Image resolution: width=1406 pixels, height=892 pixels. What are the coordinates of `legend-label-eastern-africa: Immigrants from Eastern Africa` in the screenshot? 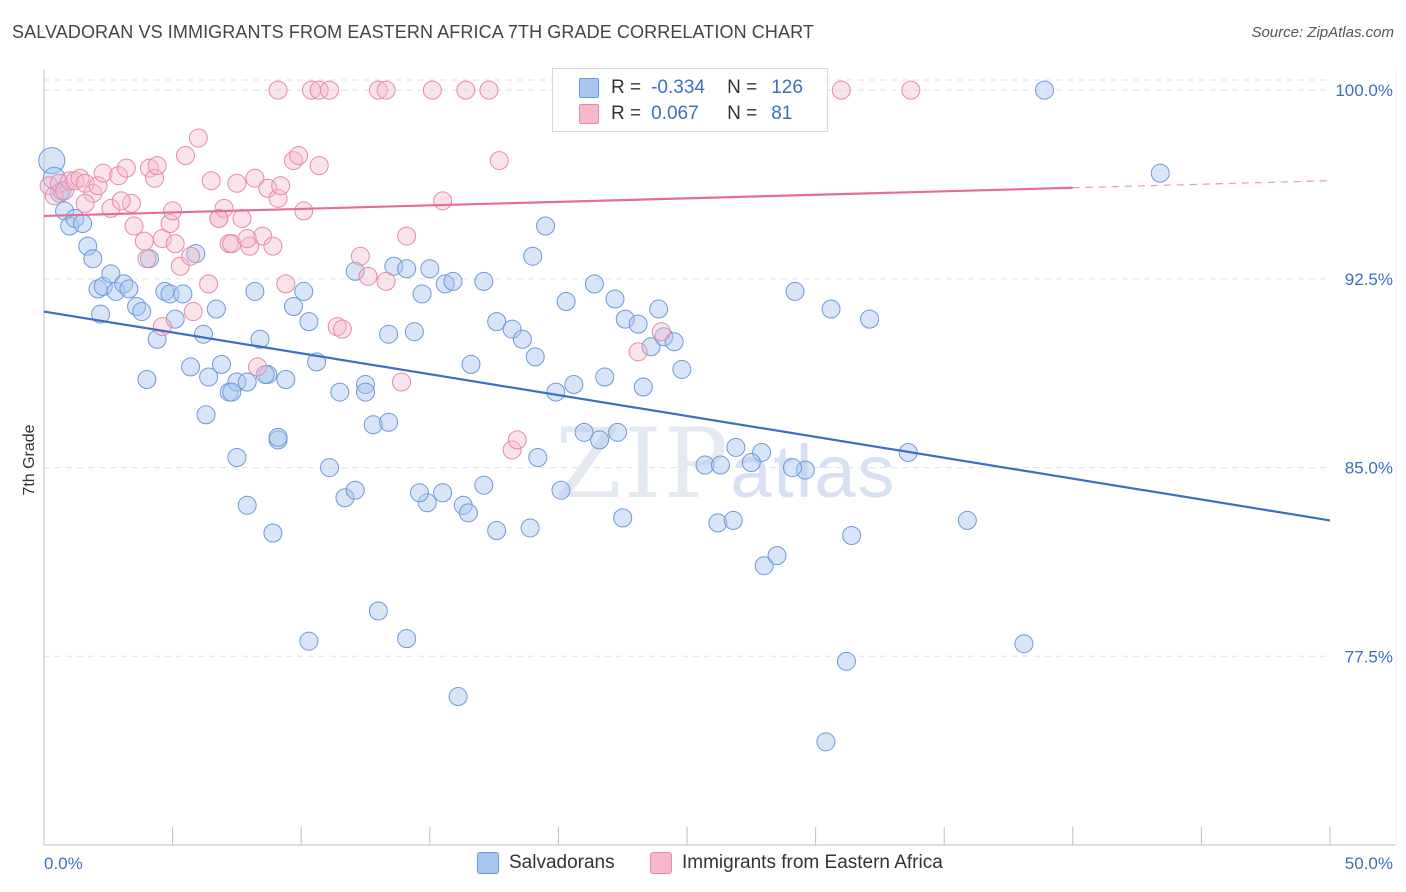 It's located at (812, 862).